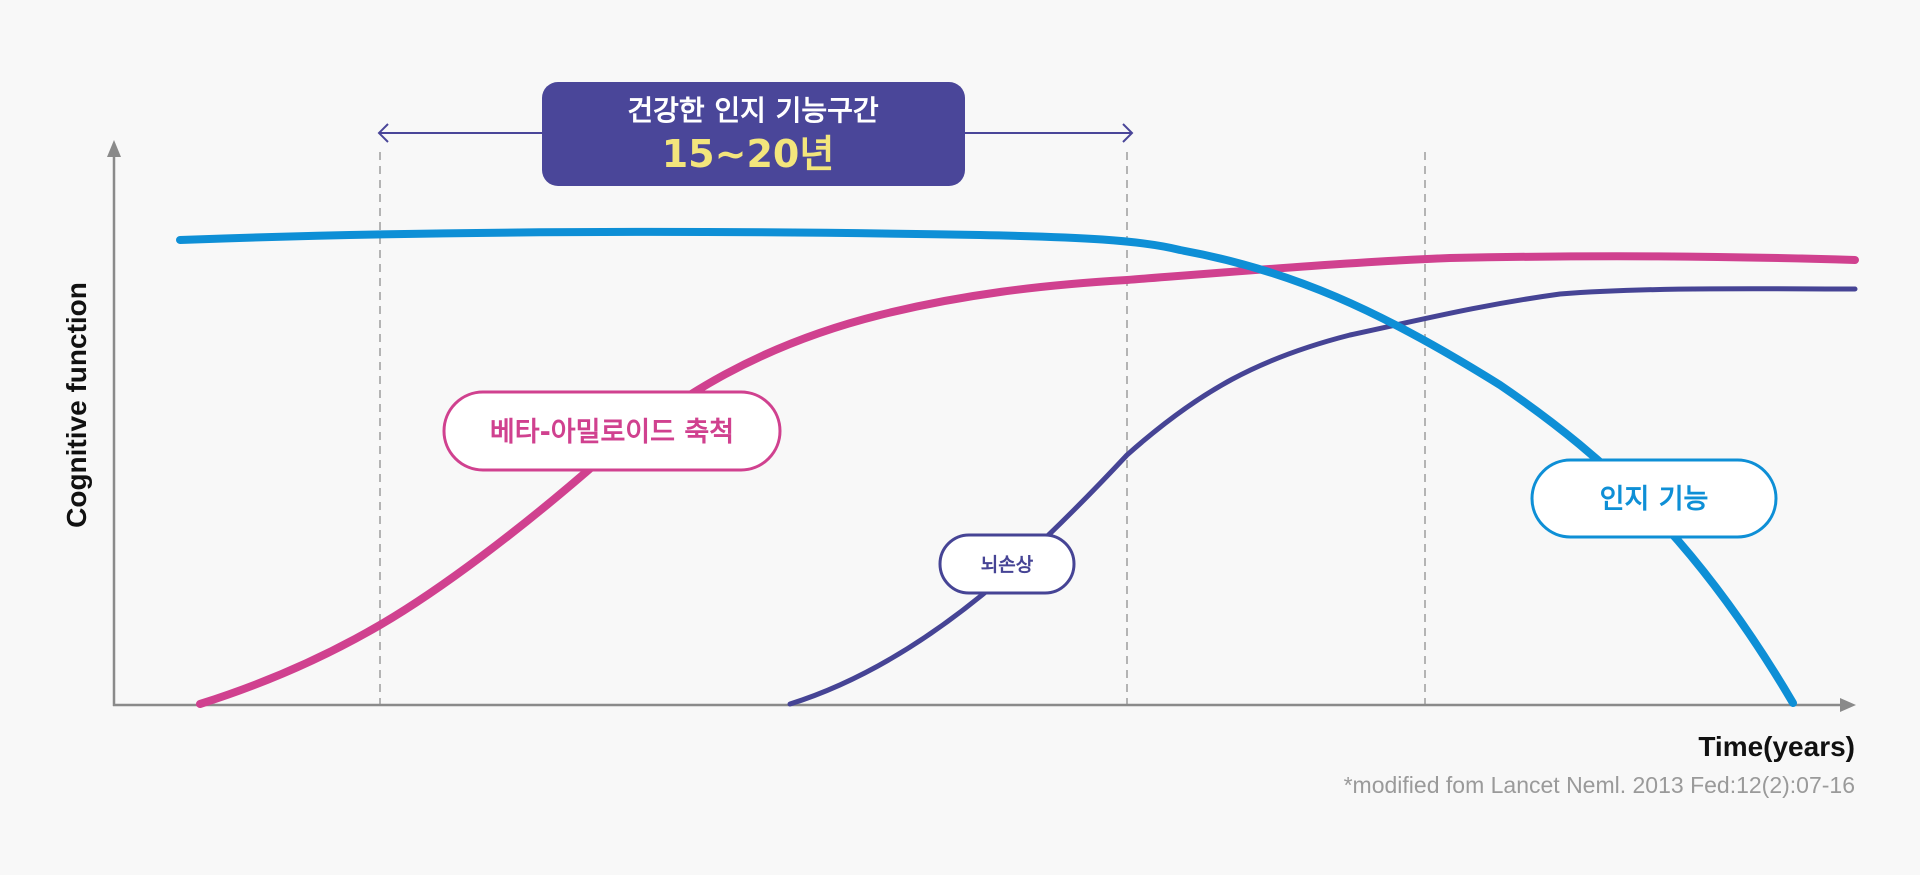 The width and height of the screenshot is (1920, 875). Describe the element at coordinates (753, 110) in the screenshot. I see `period-title: 건강한 인지 기능구간` at that location.